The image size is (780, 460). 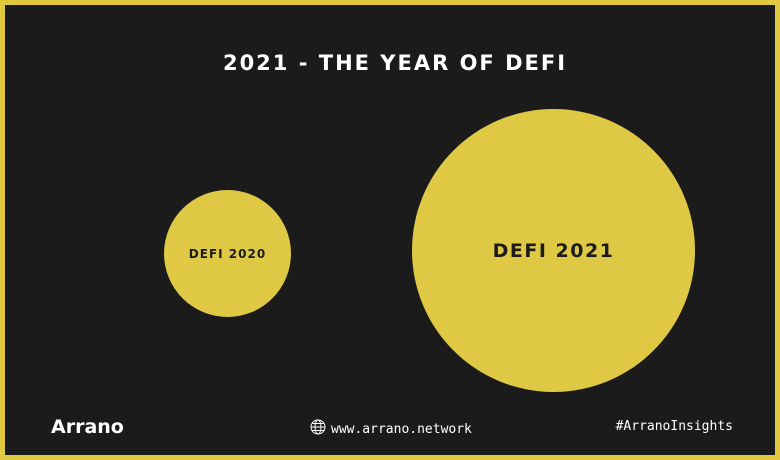 I want to click on bubble-label-defi-2020: DEFI 2020, so click(x=227, y=253).